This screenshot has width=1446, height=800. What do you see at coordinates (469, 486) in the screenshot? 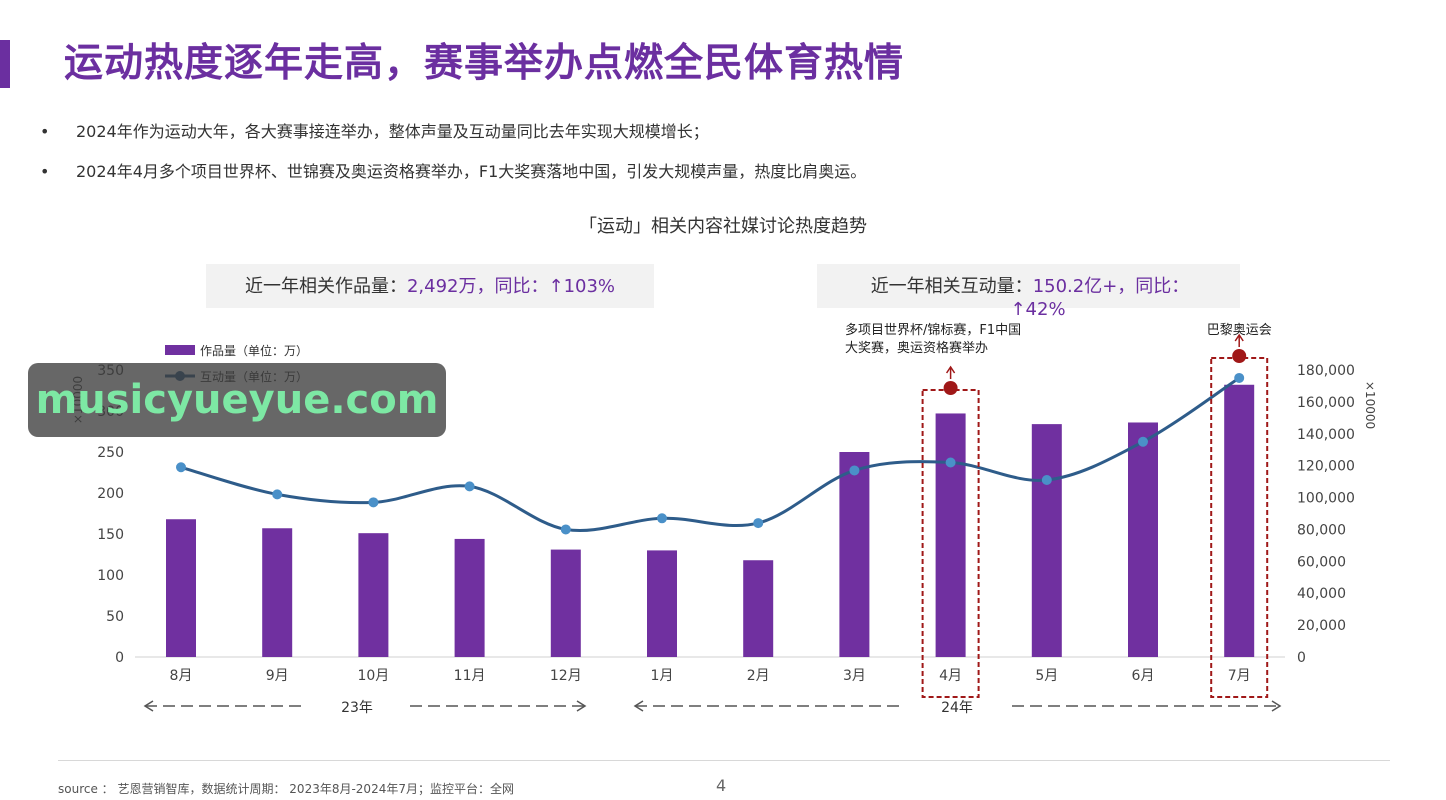
I see `engagement-point-11月` at bounding box center [469, 486].